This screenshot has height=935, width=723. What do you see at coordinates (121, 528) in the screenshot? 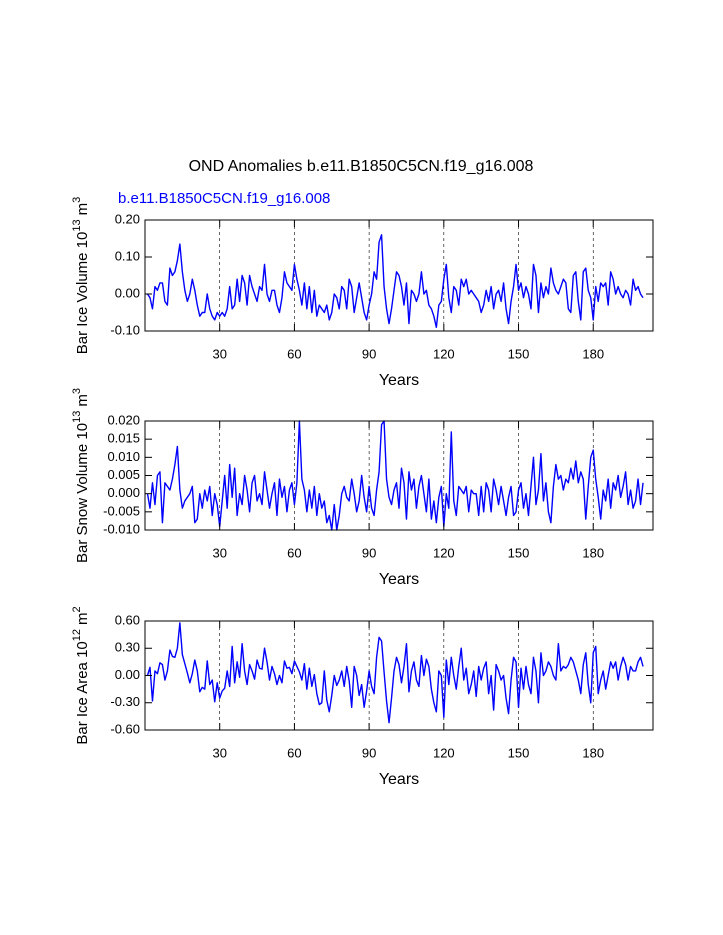
I see `y-tick-label: -0.010` at bounding box center [121, 528].